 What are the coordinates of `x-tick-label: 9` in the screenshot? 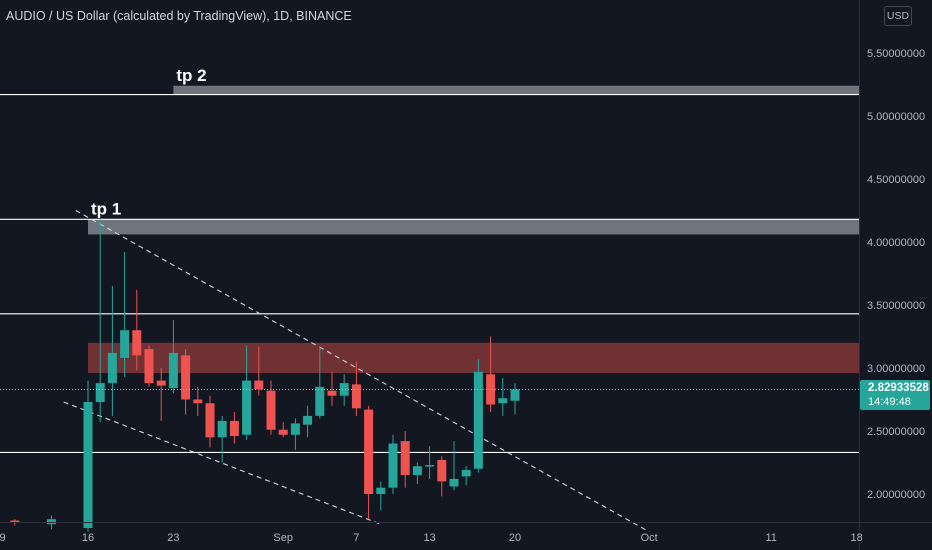 It's located at (3, 538).